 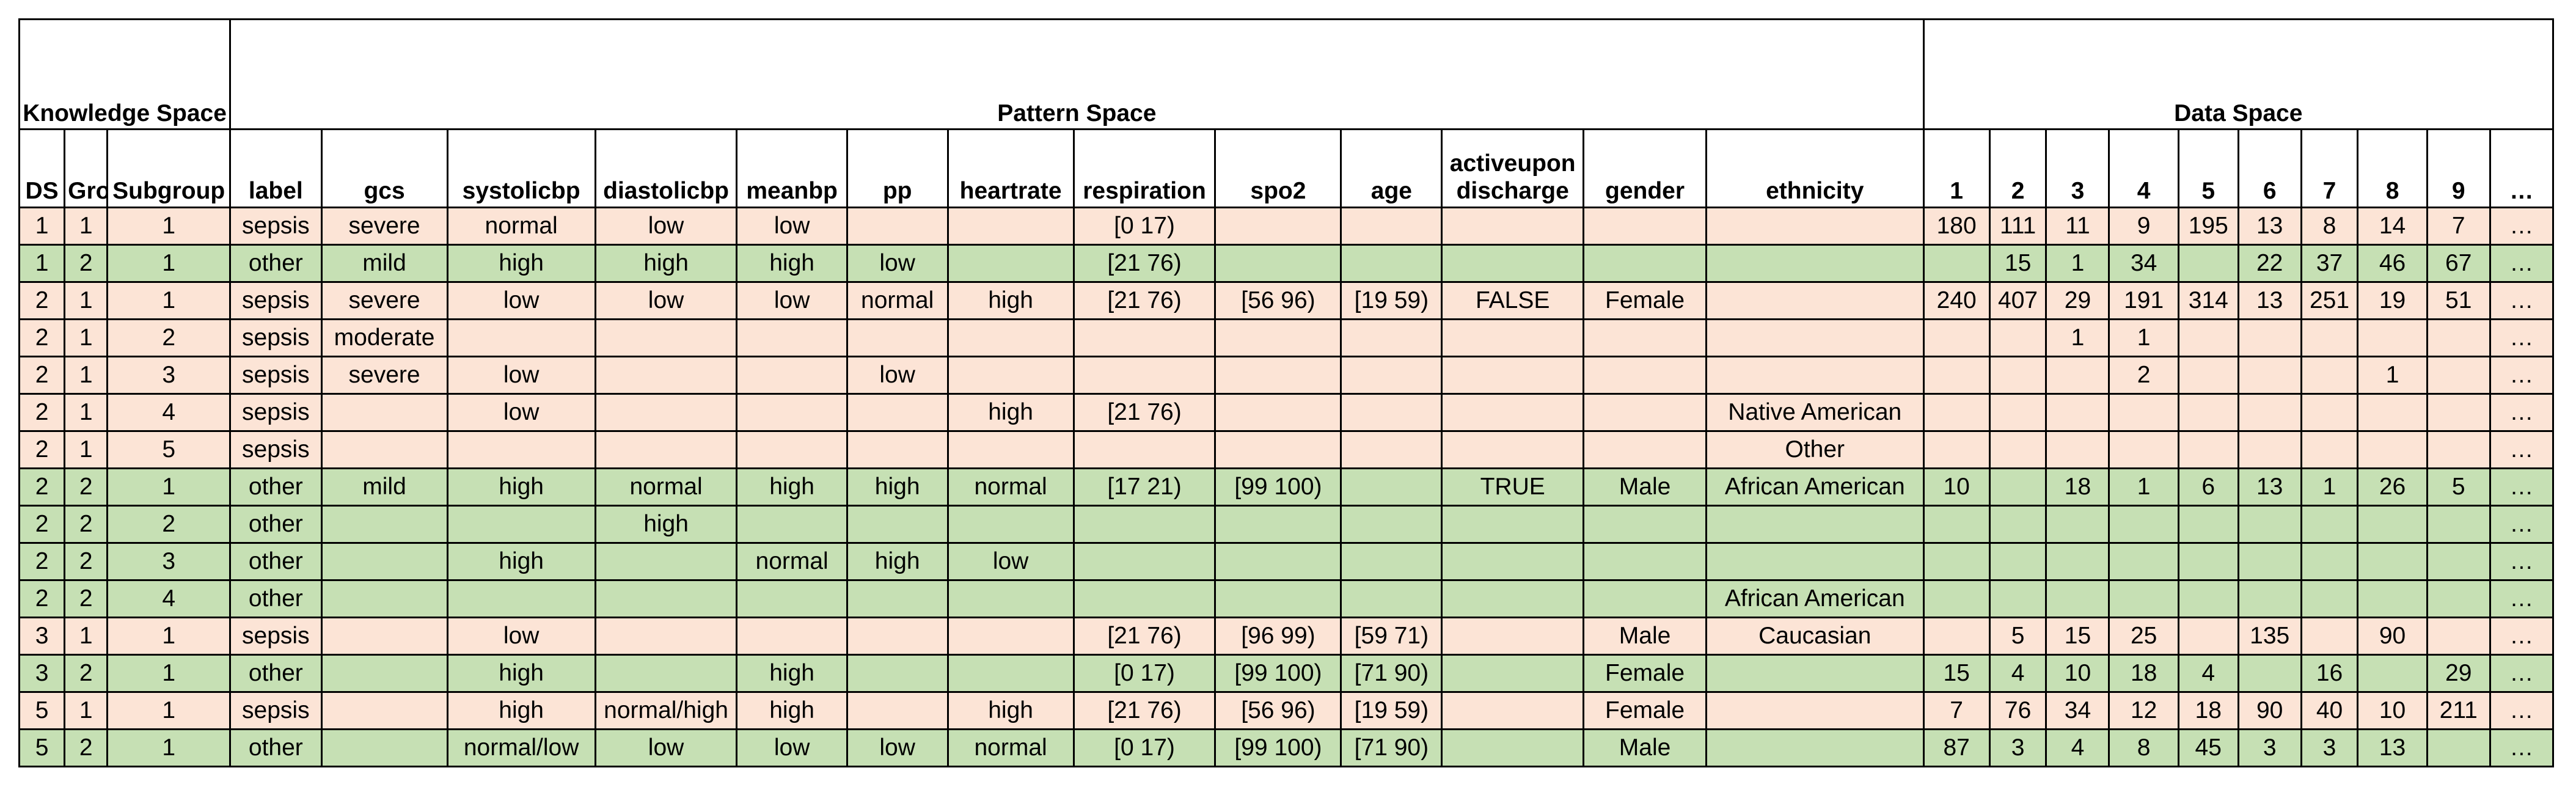 I want to click on table-cell: severe, so click(x=384, y=300).